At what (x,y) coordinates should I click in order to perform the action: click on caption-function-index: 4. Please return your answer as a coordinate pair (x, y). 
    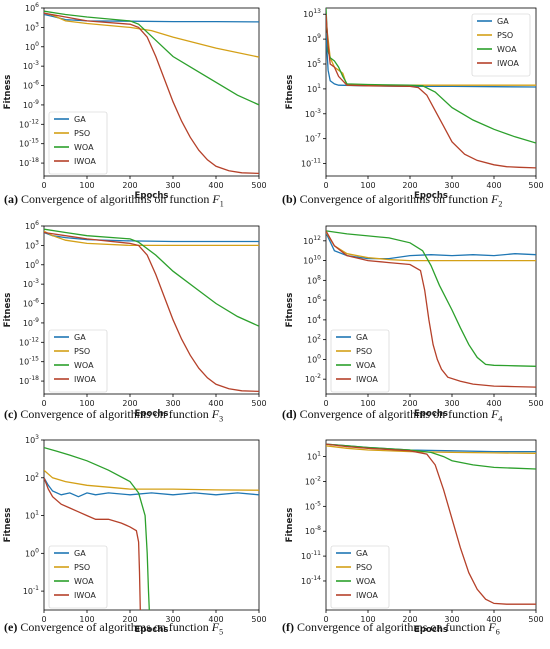
    Looking at the image, I should click on (500, 419).